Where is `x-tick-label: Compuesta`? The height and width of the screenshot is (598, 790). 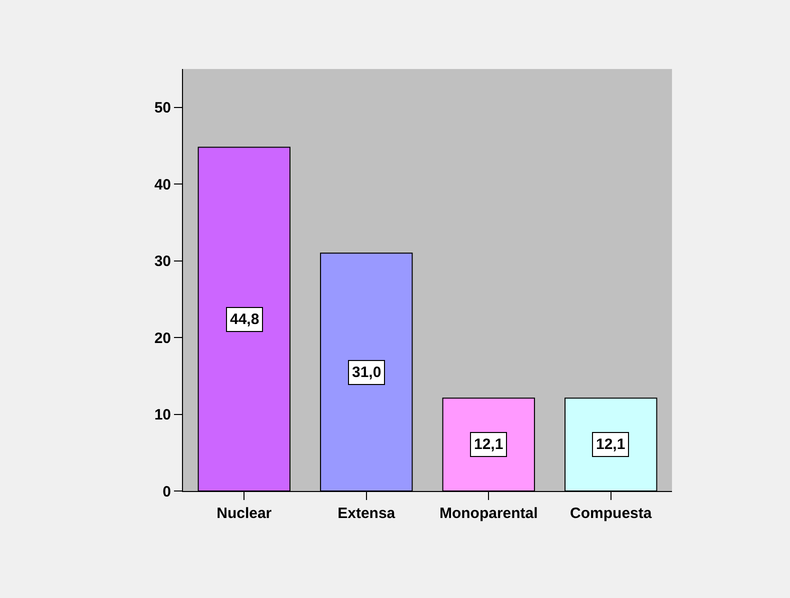
x-tick-label: Compuesta is located at coordinates (611, 513).